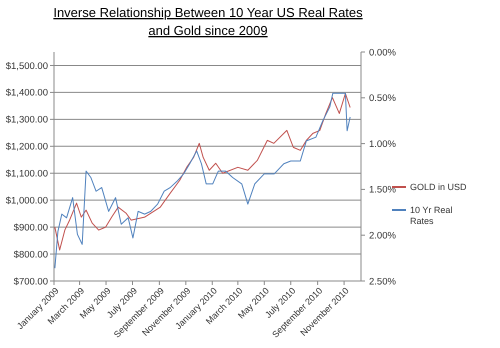  Describe the element at coordinates (439, 187) in the screenshot. I see `legend-label: GOLD in USD` at that location.